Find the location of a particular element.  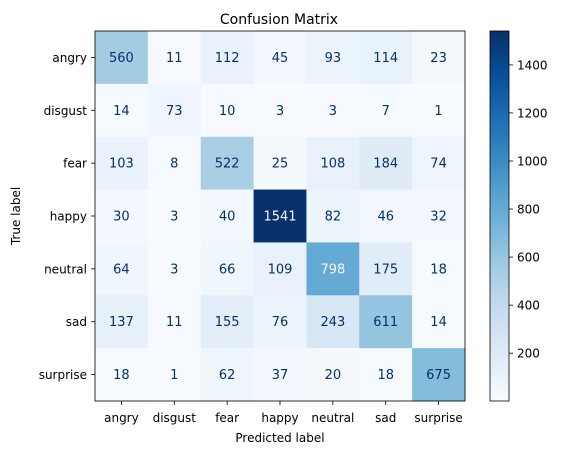

y-tick-label: angry is located at coordinates (69, 58).